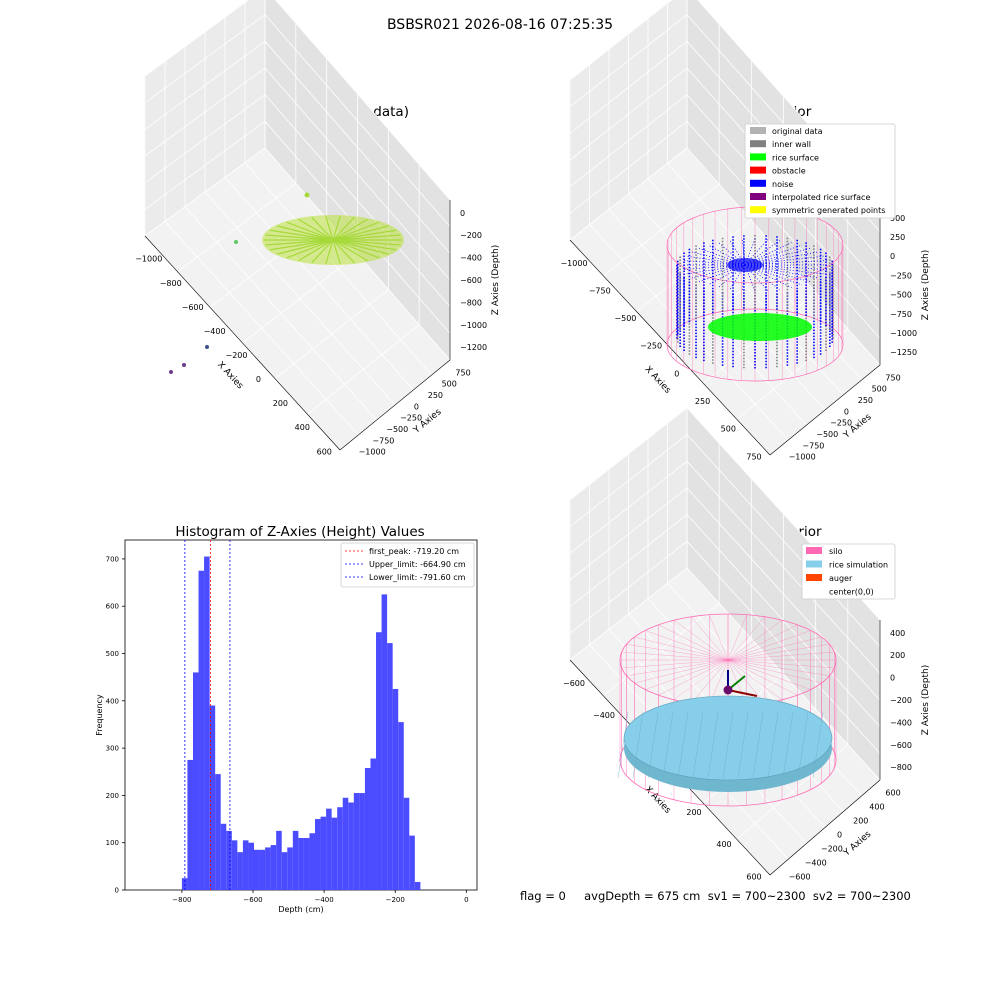  Describe the element at coordinates (821, 197) in the screenshot. I see `legend-label-interpolated-rice-surface: interpolated rice surface` at that location.